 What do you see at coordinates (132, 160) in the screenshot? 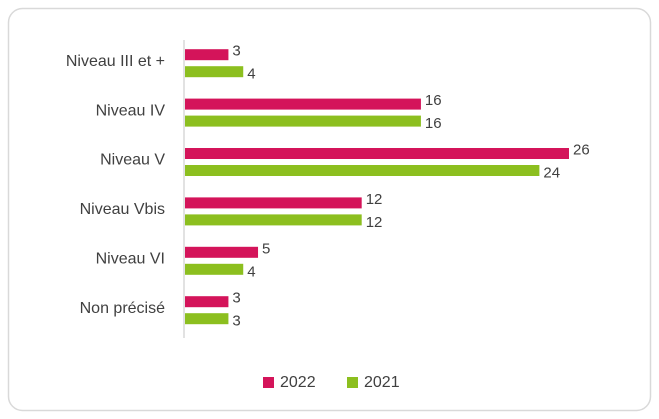
I see `y-tick-label: Niveau V` at bounding box center [132, 160].